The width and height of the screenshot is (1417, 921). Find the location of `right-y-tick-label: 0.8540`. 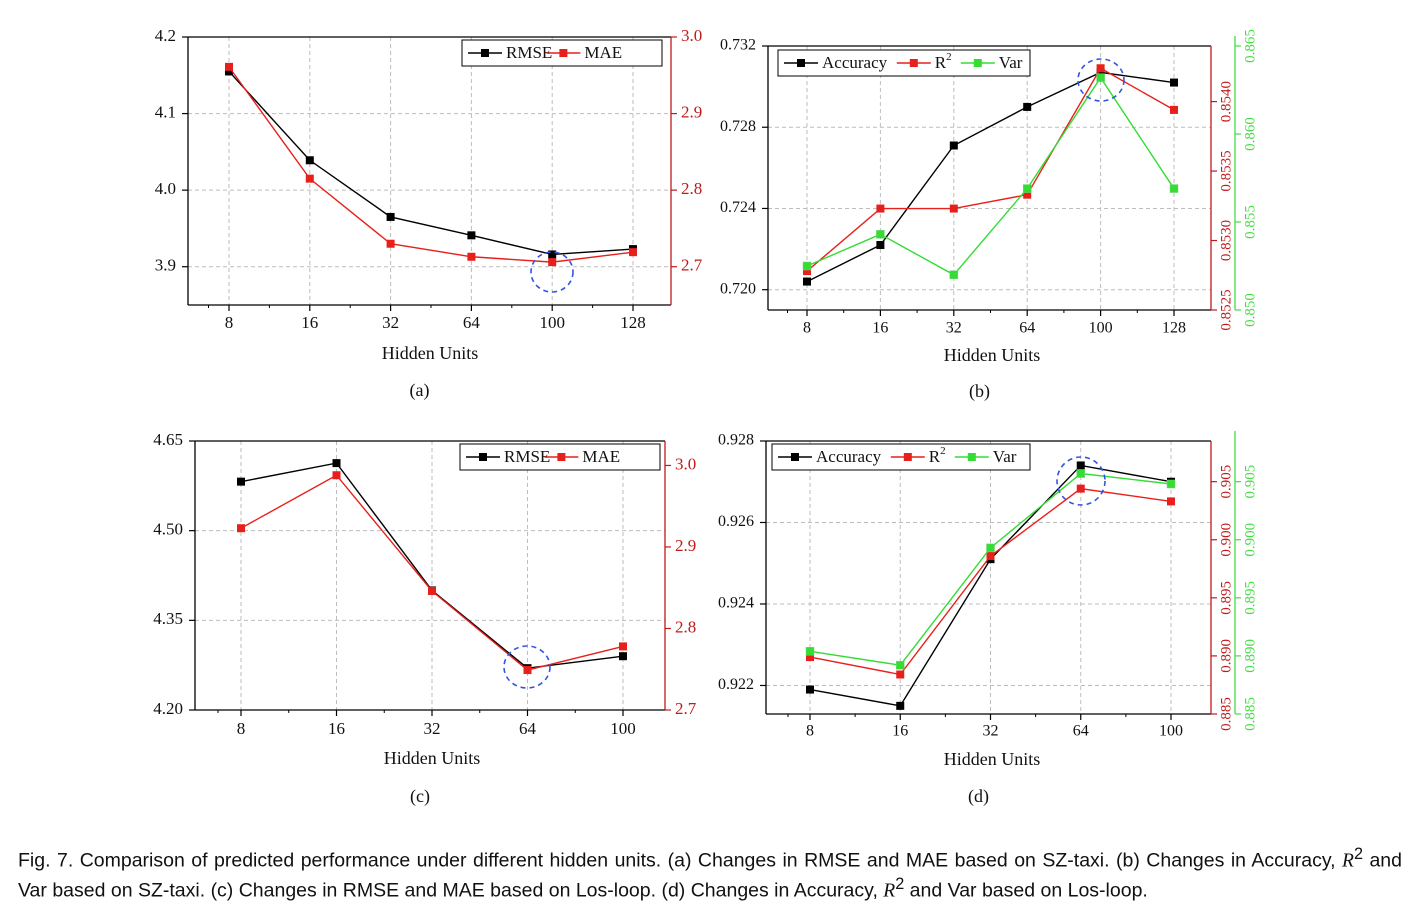

right-y-tick-label: 0.8540 is located at coordinates (1226, 101).